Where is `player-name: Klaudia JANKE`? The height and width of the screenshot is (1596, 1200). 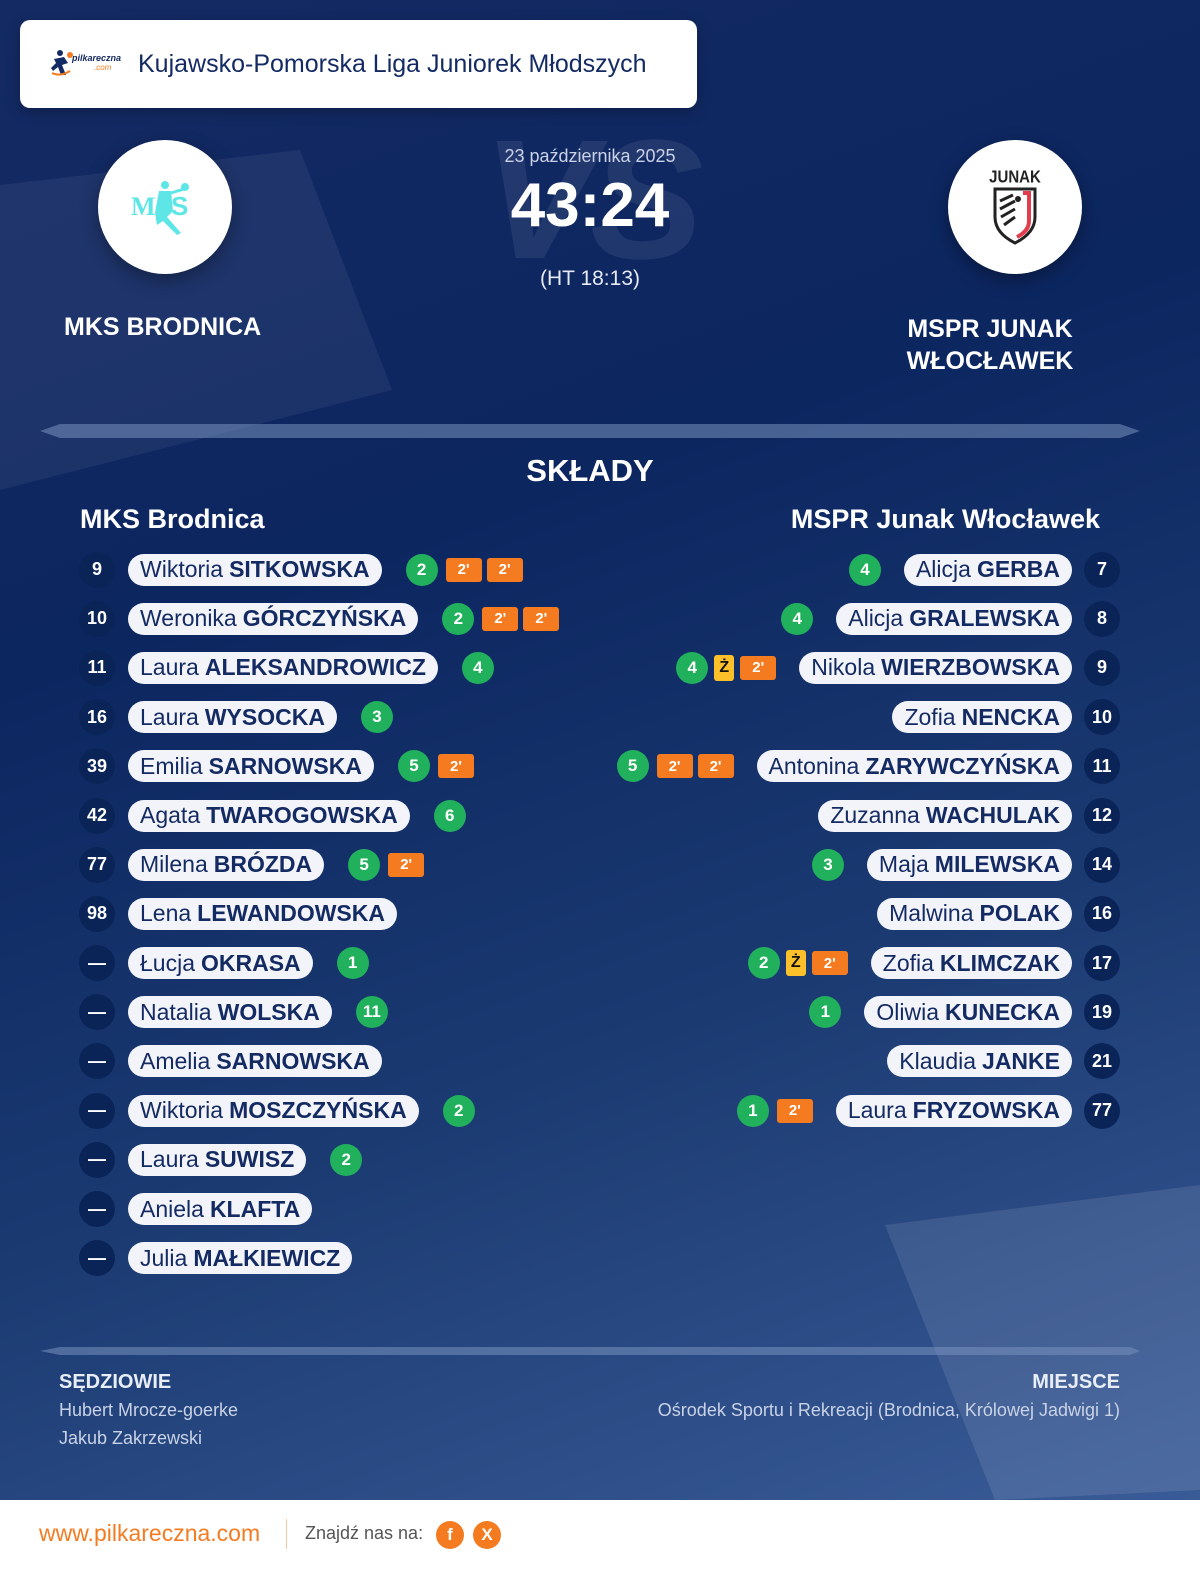 player-name: Klaudia JANKE is located at coordinates (979, 1061).